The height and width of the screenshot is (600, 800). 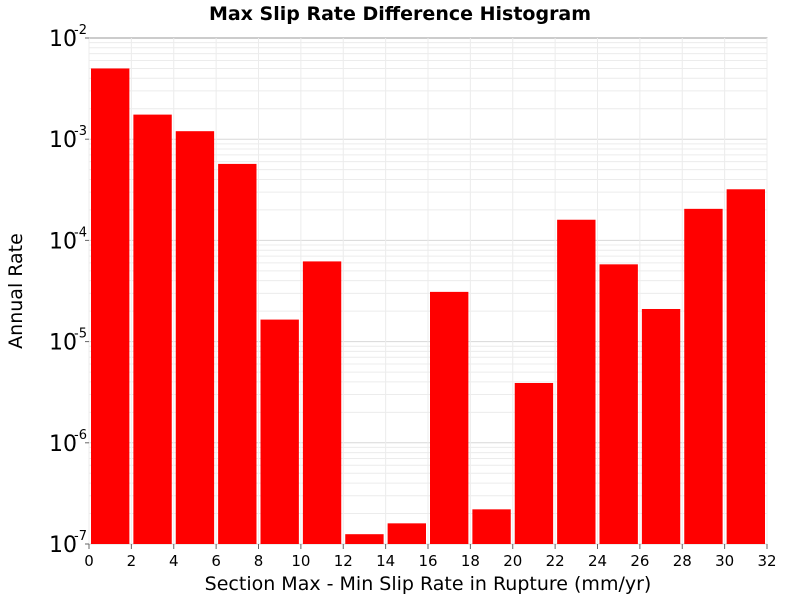 What do you see at coordinates (682, 561) in the screenshot?
I see `x-tick-label: 28` at bounding box center [682, 561].